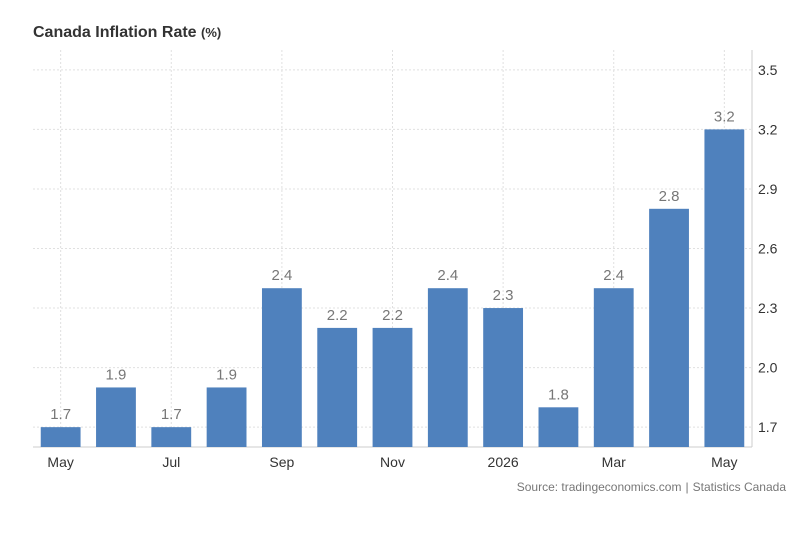 The height and width of the screenshot is (546, 800). I want to click on y-tick-label: 3.5, so click(768, 70).